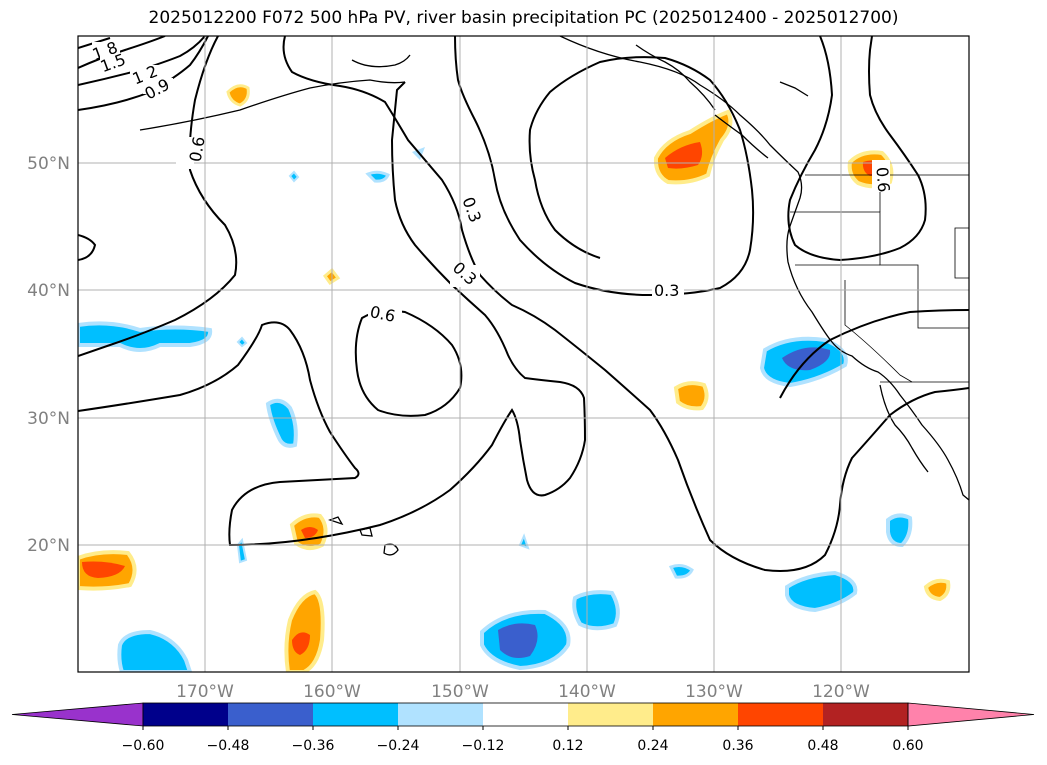 The height and width of the screenshot is (765, 1047). I want to click on colorbar-tick-label: 0.60, so click(907, 746).